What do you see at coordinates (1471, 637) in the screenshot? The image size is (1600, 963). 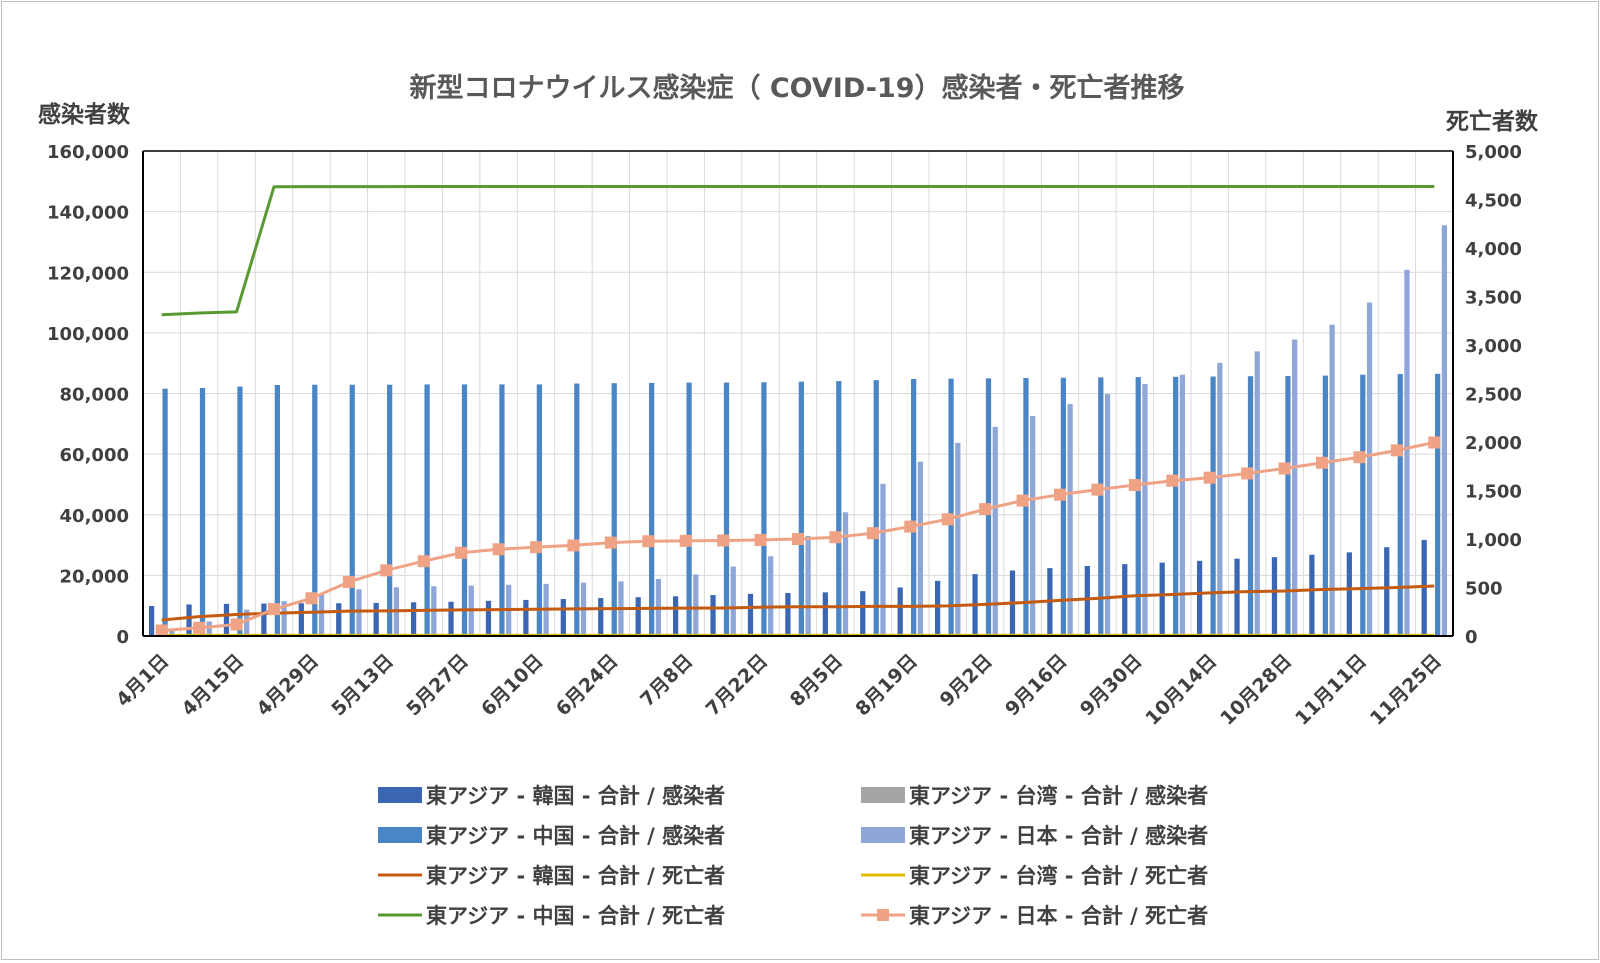 I see `y2-tick-label: 0` at bounding box center [1471, 637].